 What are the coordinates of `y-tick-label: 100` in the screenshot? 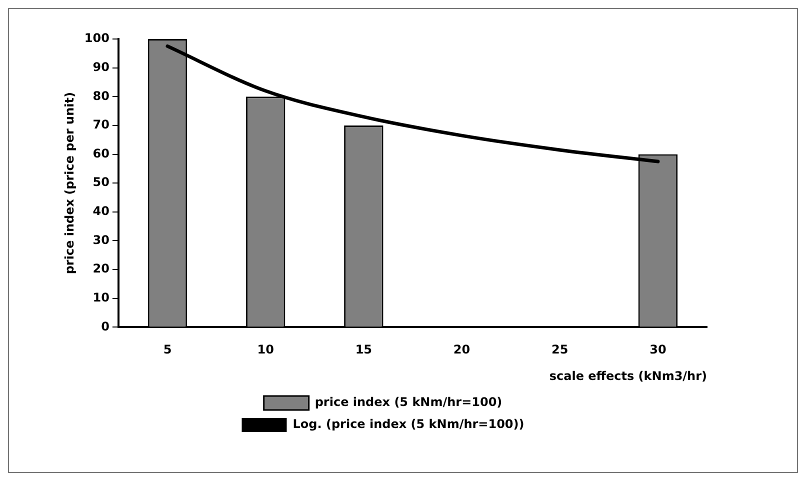 It's located at (97, 38).